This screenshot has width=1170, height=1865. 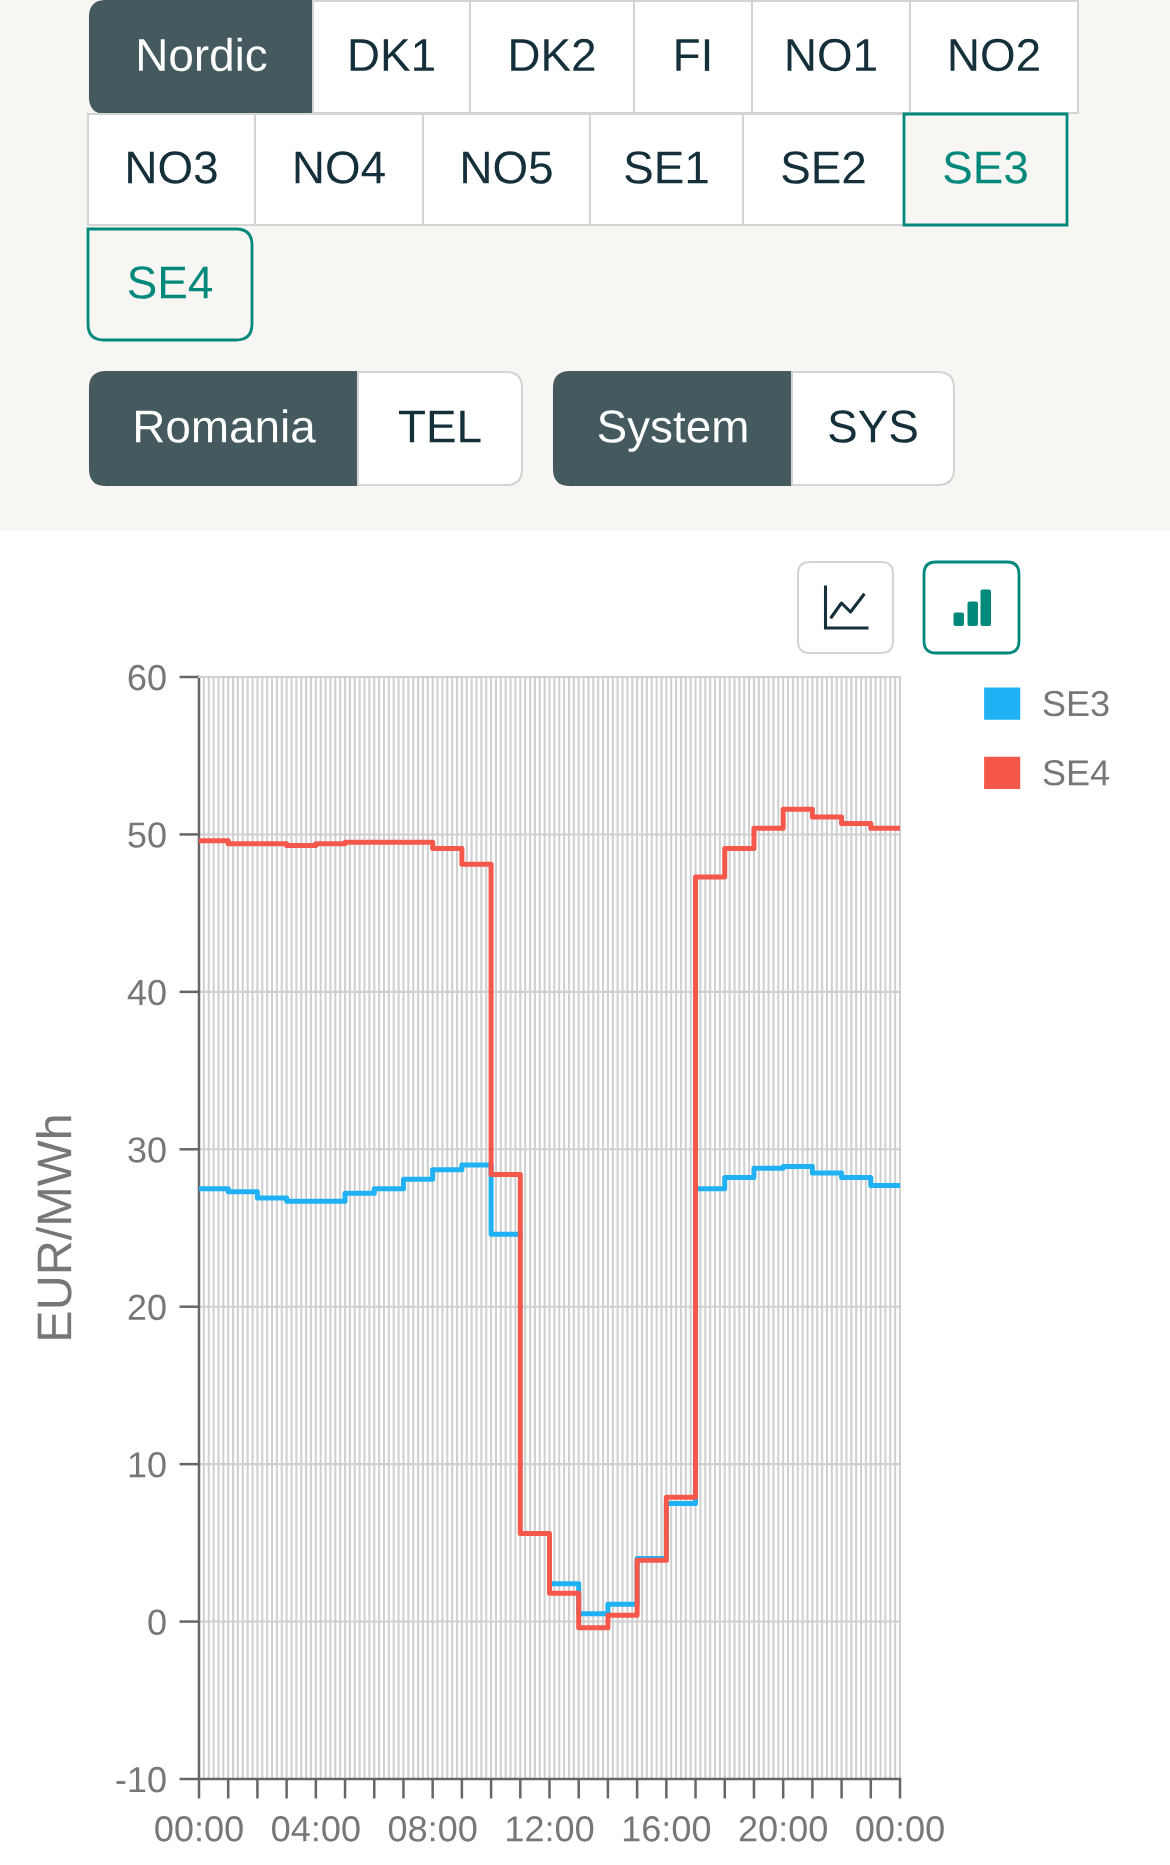 I want to click on text: System, so click(x=672, y=431).